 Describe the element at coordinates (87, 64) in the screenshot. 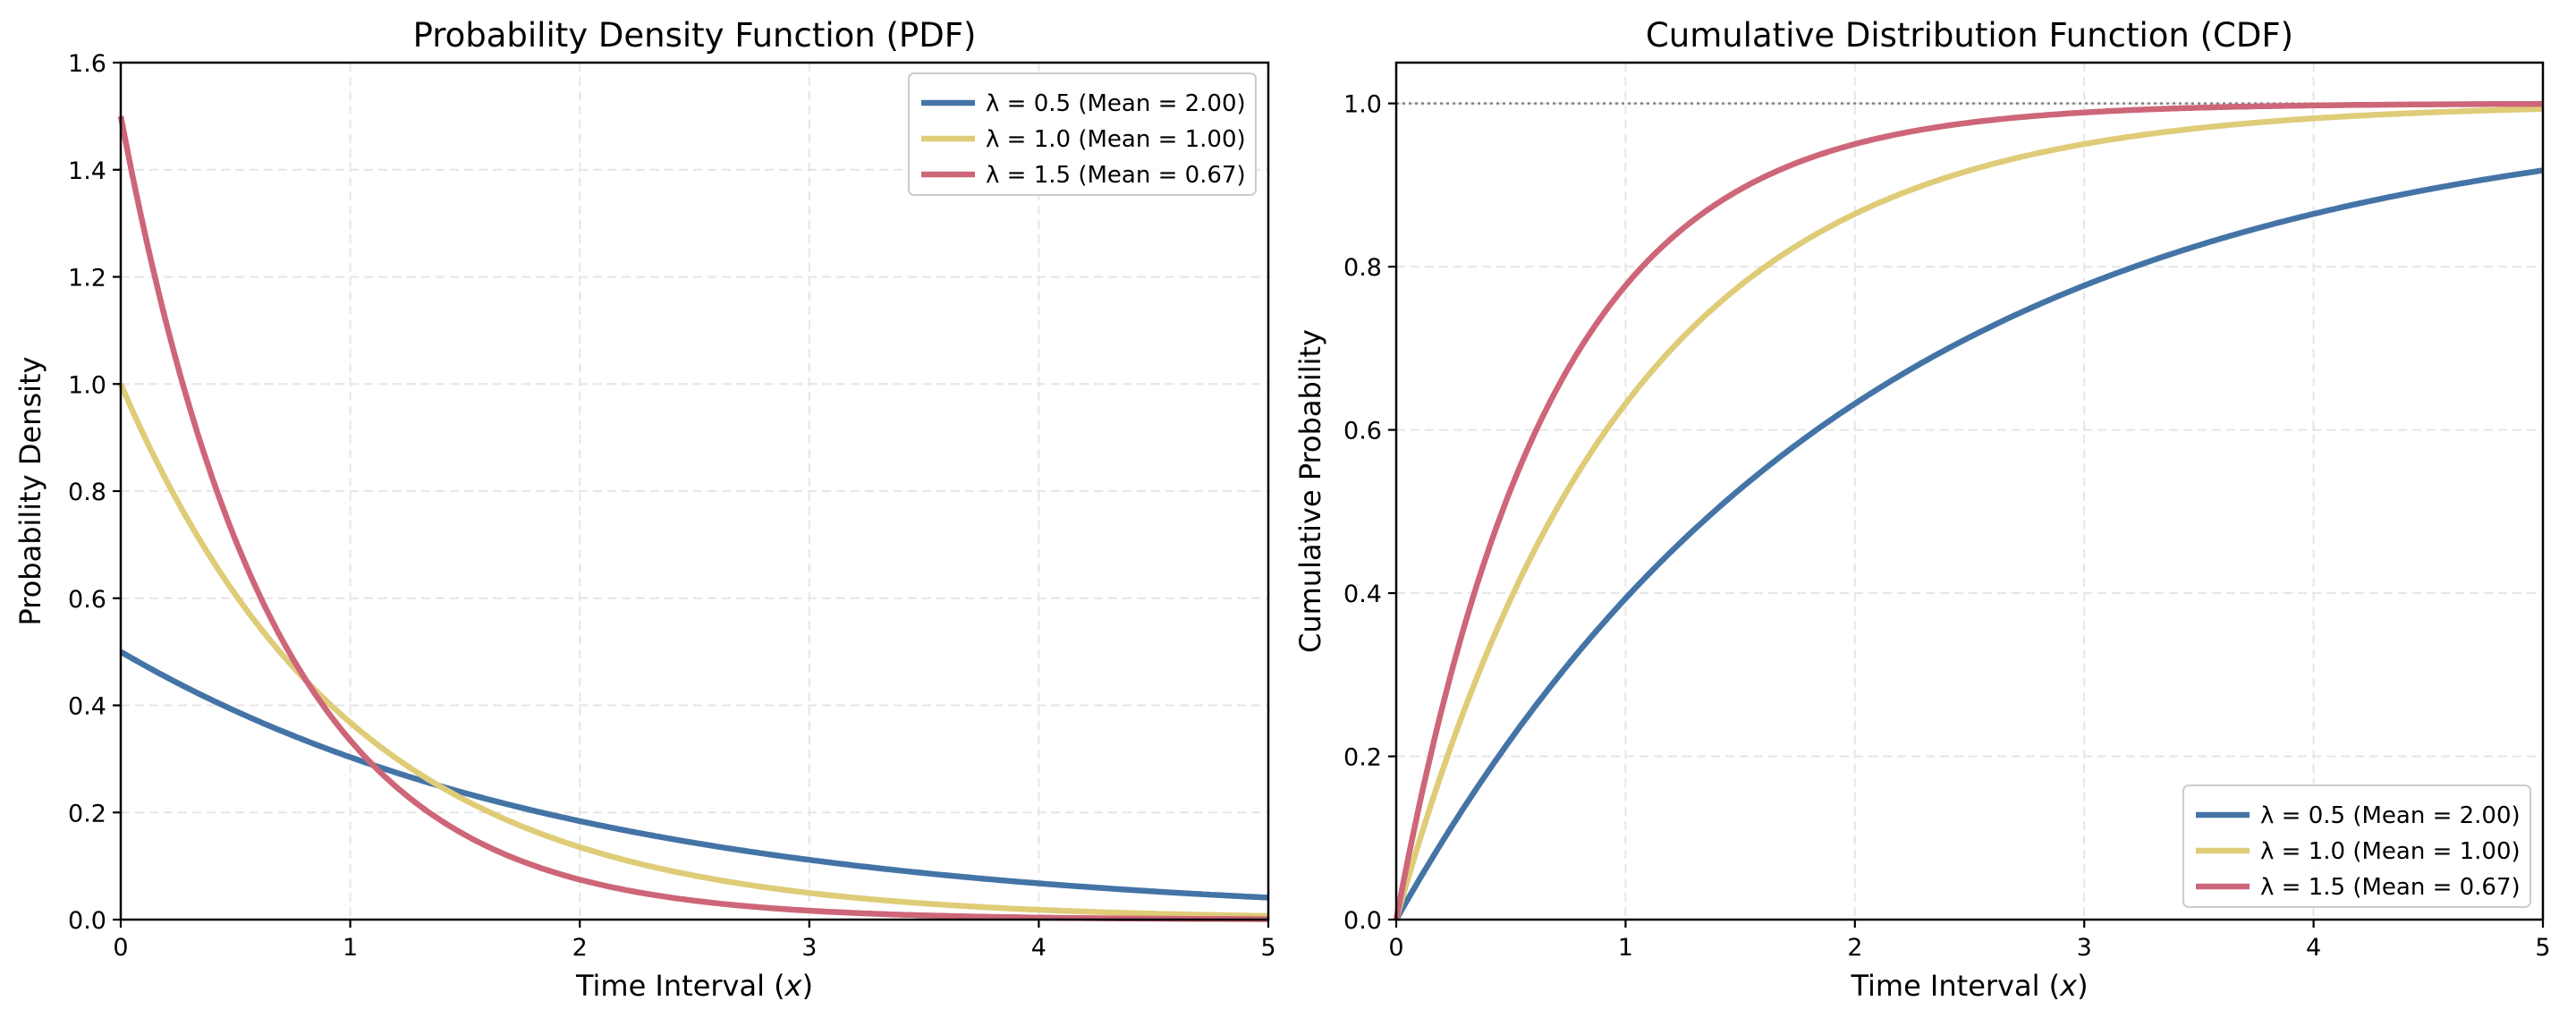

I see `y-tick-label: 1.6` at that location.